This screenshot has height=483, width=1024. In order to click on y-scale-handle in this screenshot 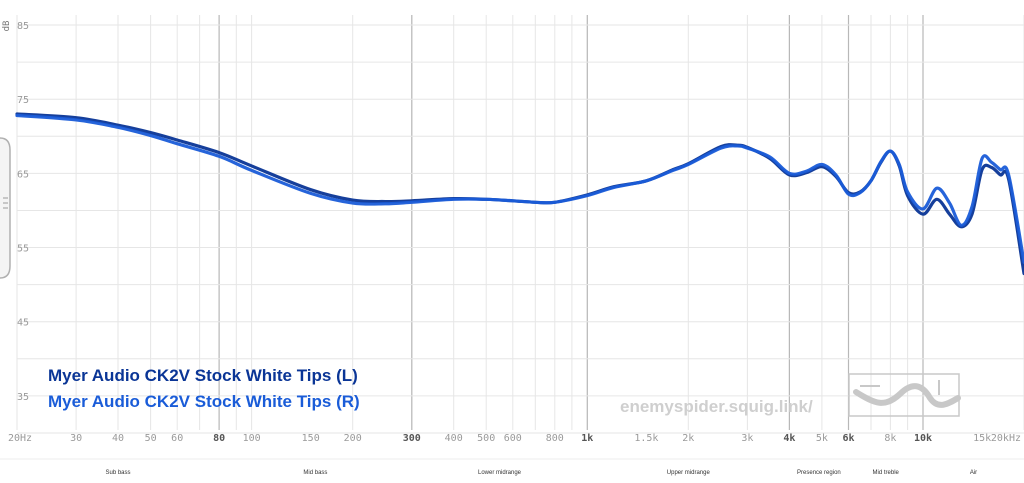, I will do `click(5, 208)`.